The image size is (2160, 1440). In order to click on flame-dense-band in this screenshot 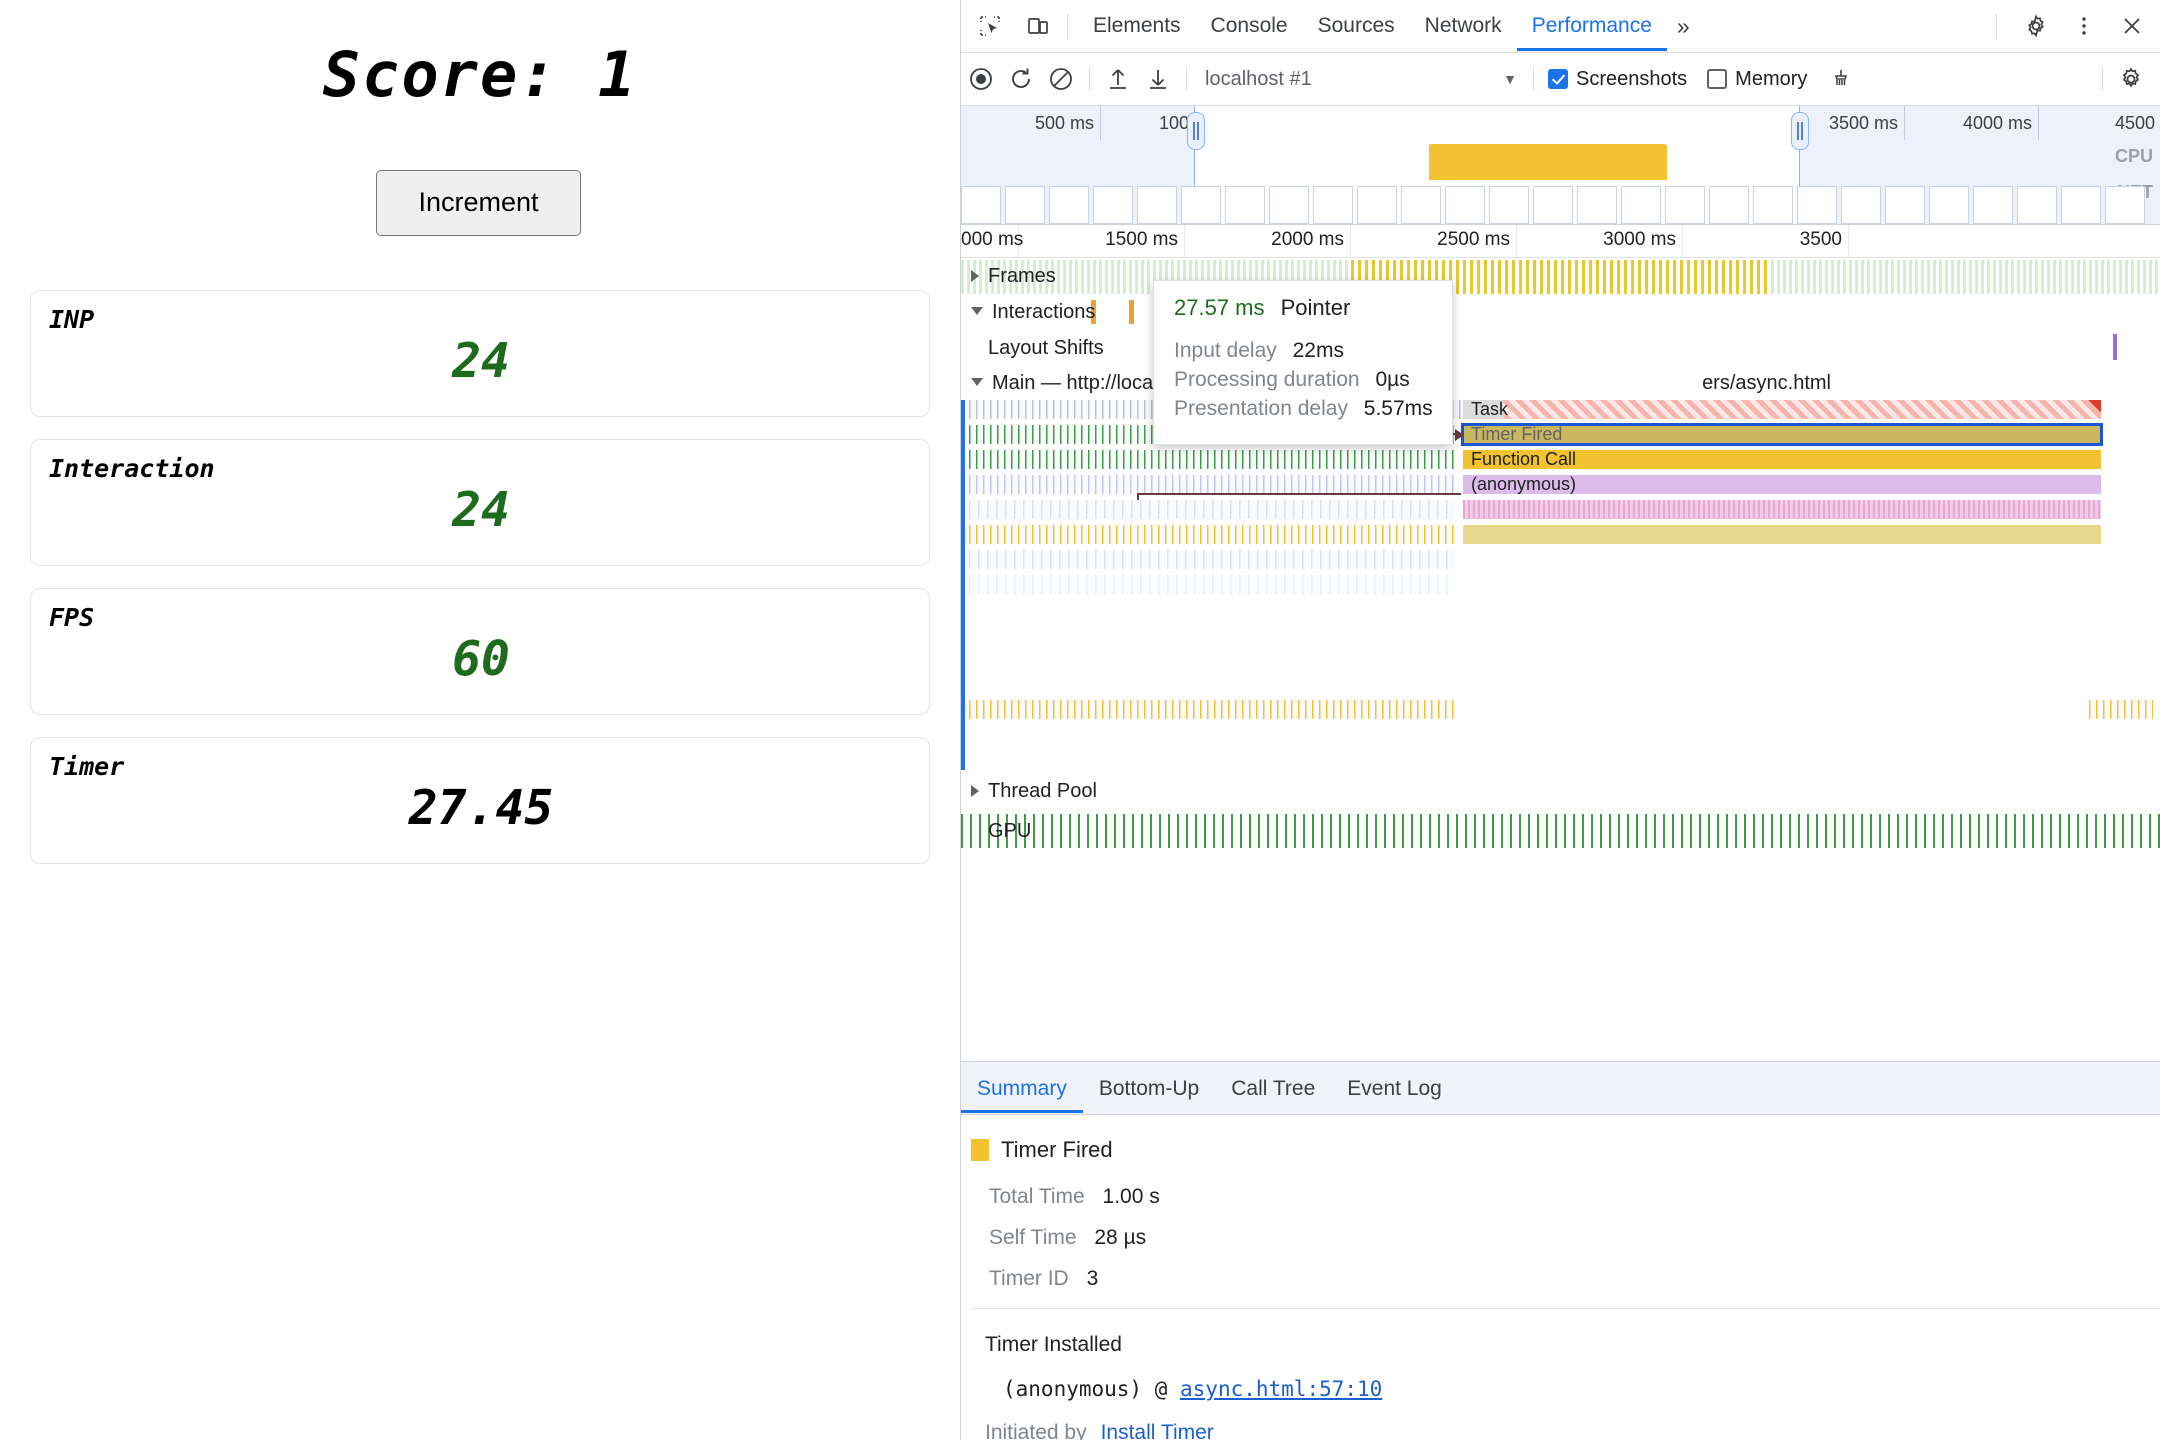, I will do `click(1212, 534)`.